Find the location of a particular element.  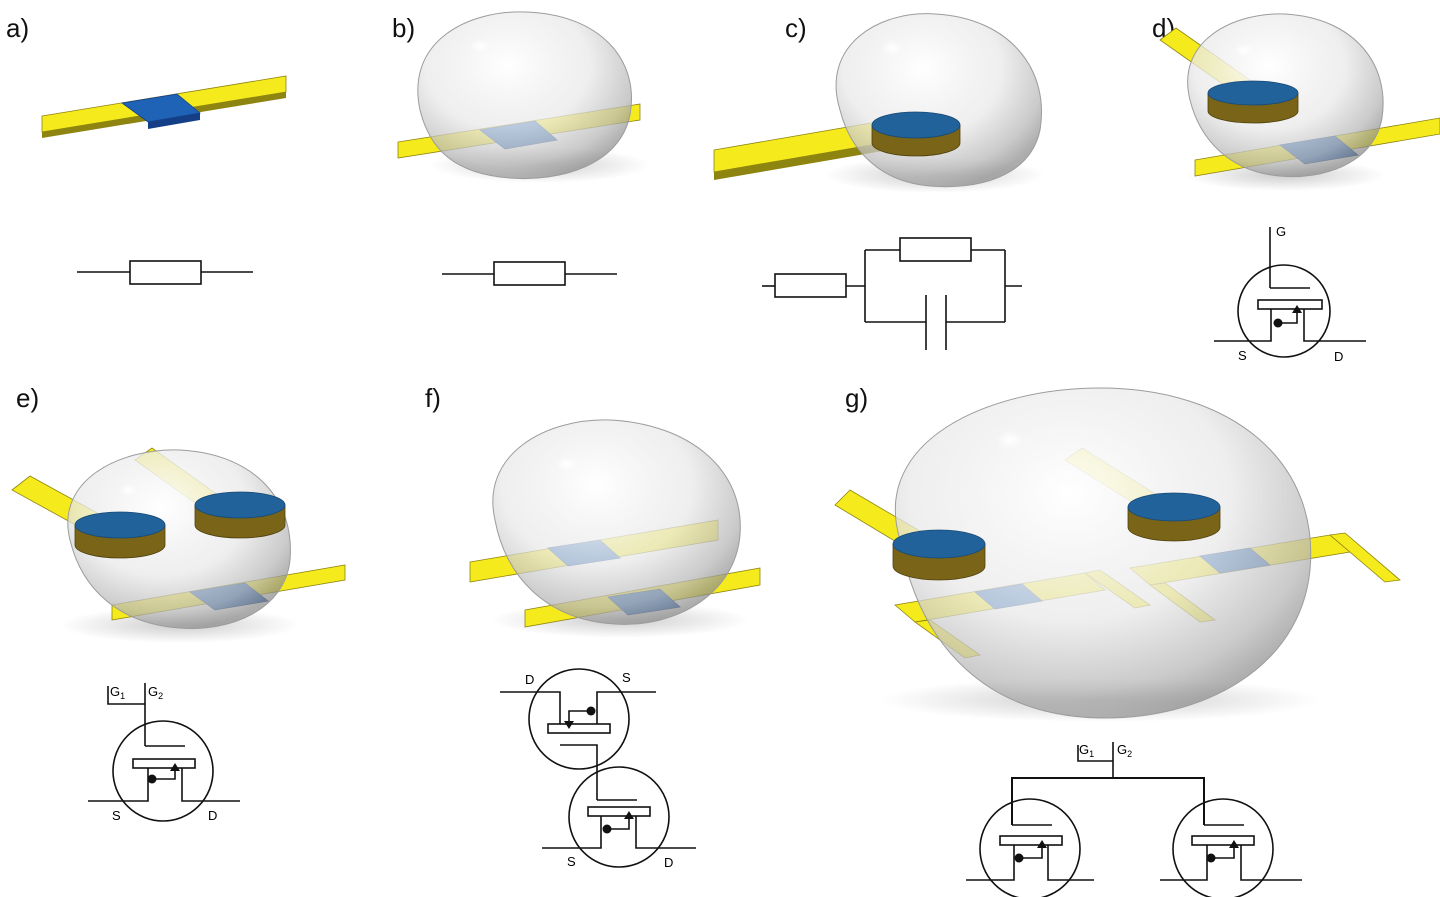

source-top-label: S is located at coordinates (626, 677).